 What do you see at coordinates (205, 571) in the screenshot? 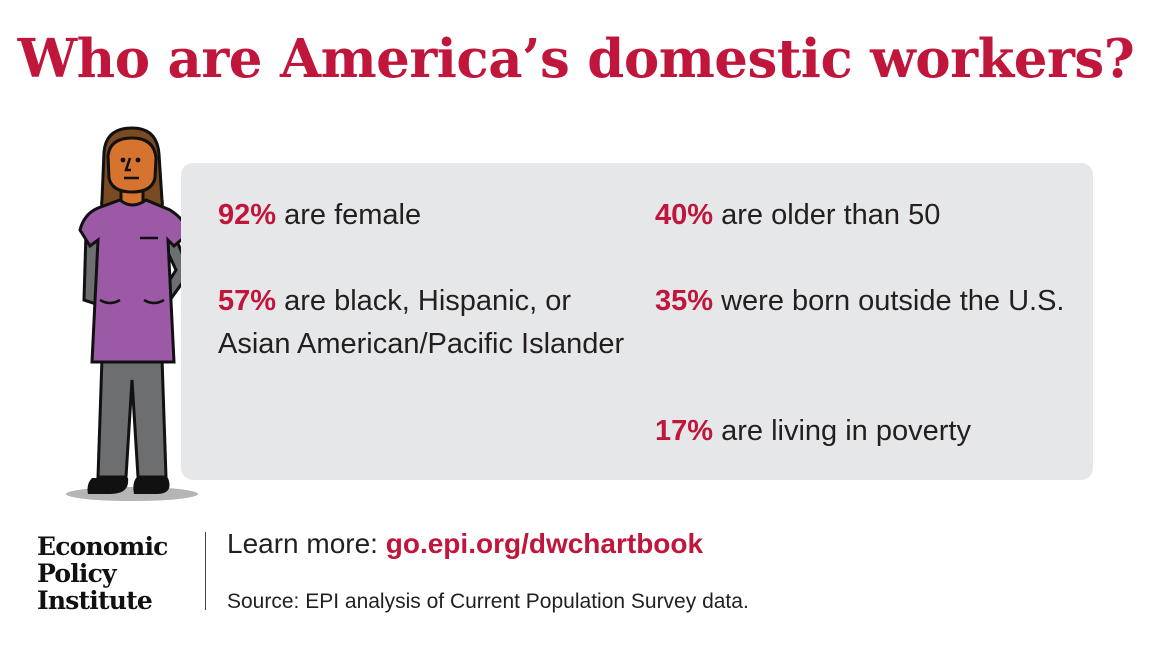
I see `footer-divider` at bounding box center [205, 571].